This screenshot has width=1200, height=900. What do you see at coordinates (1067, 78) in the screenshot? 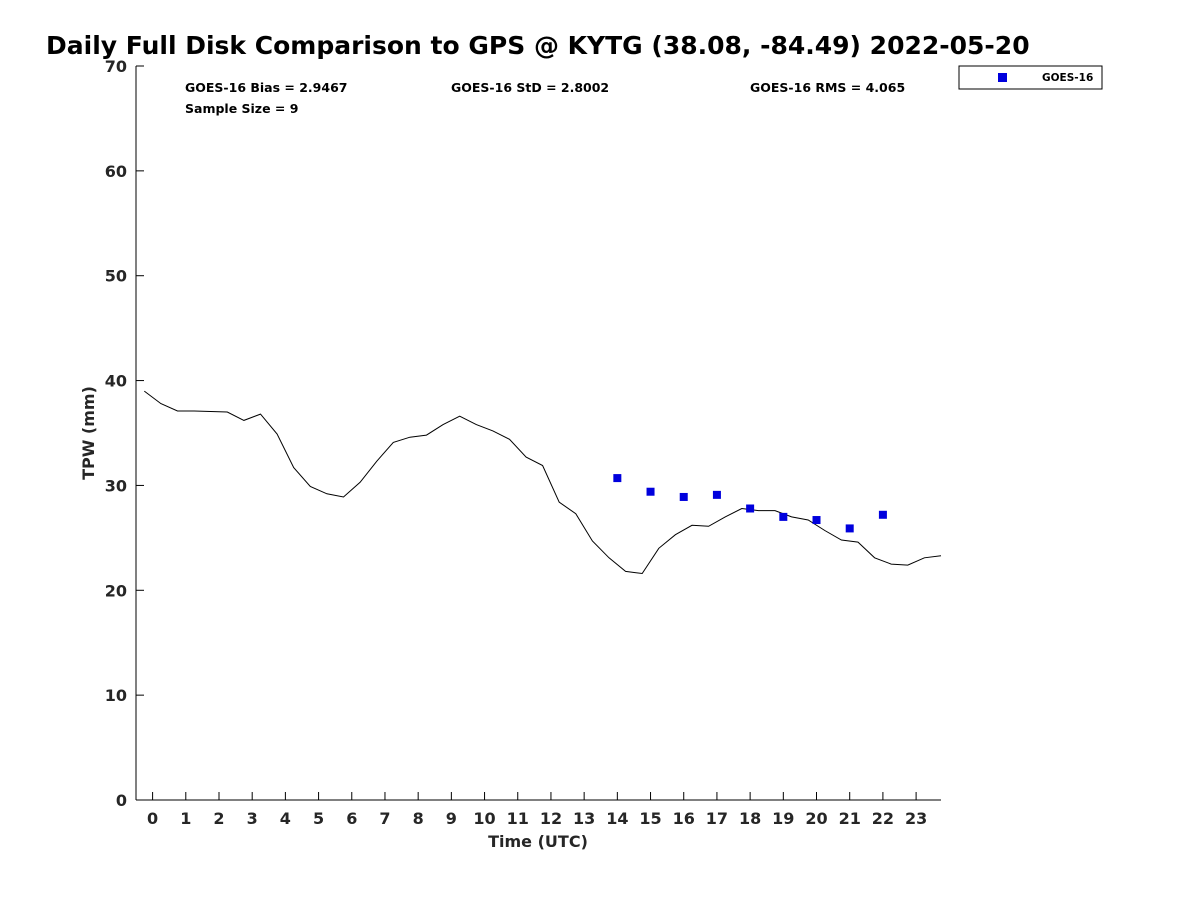
I see `legend-label-goes16: GOES-16` at bounding box center [1067, 78].